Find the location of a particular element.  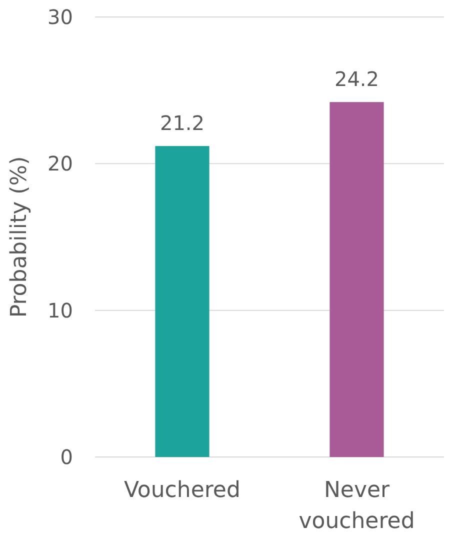

y-tick-label: 30 is located at coordinates (60, 17).